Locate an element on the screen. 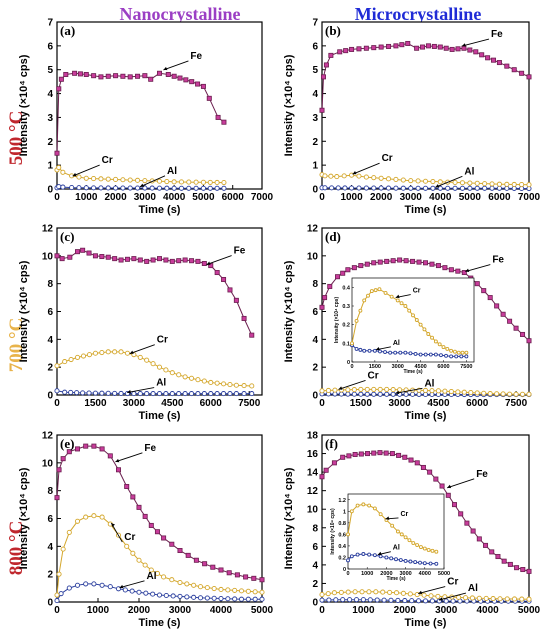 Image resolution: width=550 pixels, height=640 pixels. panel-e-fe-arrowhead is located at coordinates (117, 460).